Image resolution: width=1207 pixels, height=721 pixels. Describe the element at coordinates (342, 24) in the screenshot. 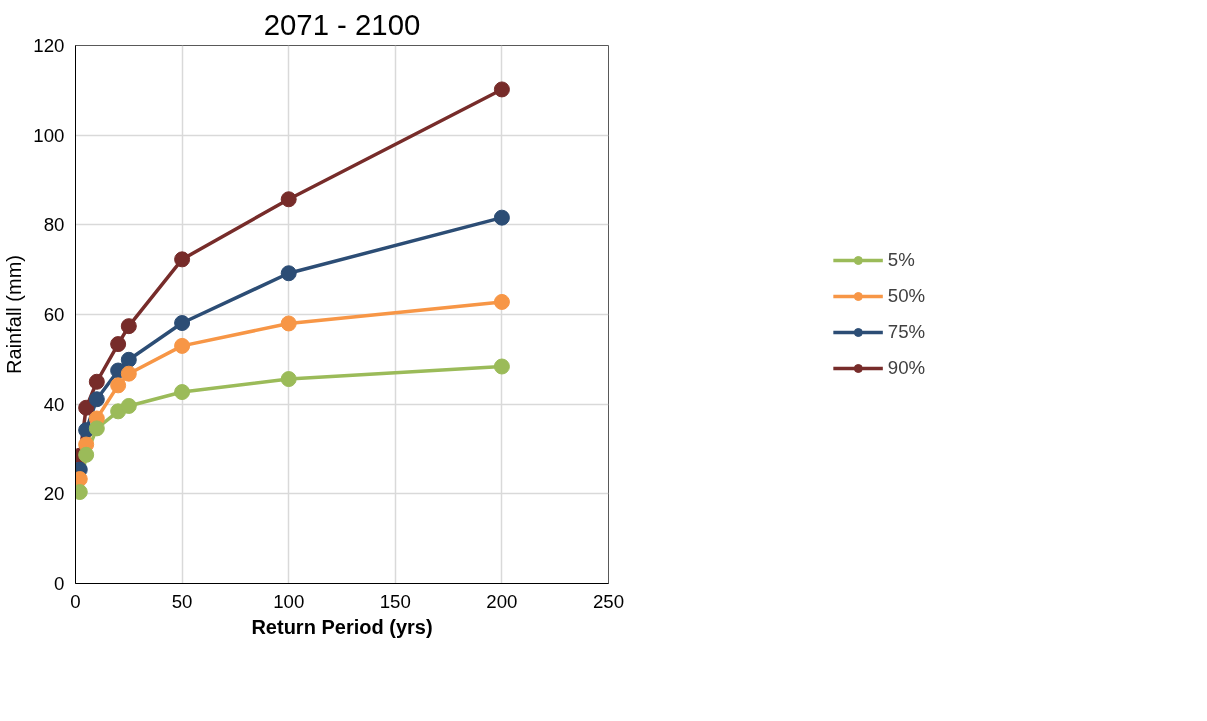

I see `chart-title: 2071 - 2100` at that location.